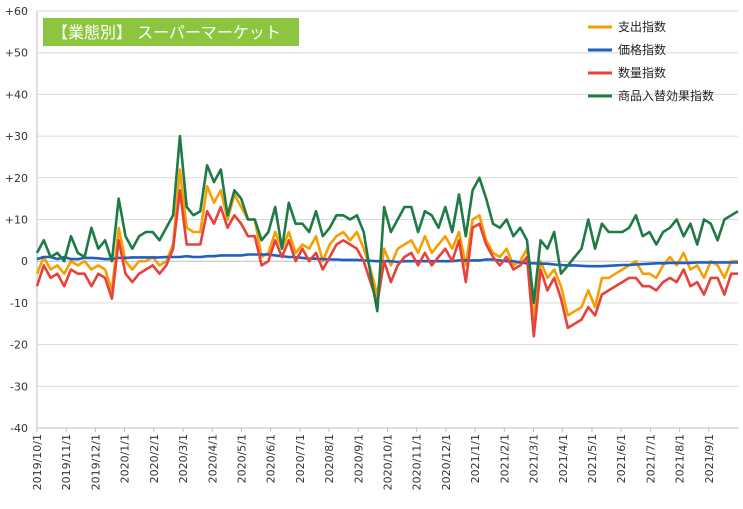  What do you see at coordinates (329, 458) in the screenshot?
I see `x-tick-label: 2020/8/1` at bounding box center [329, 458].